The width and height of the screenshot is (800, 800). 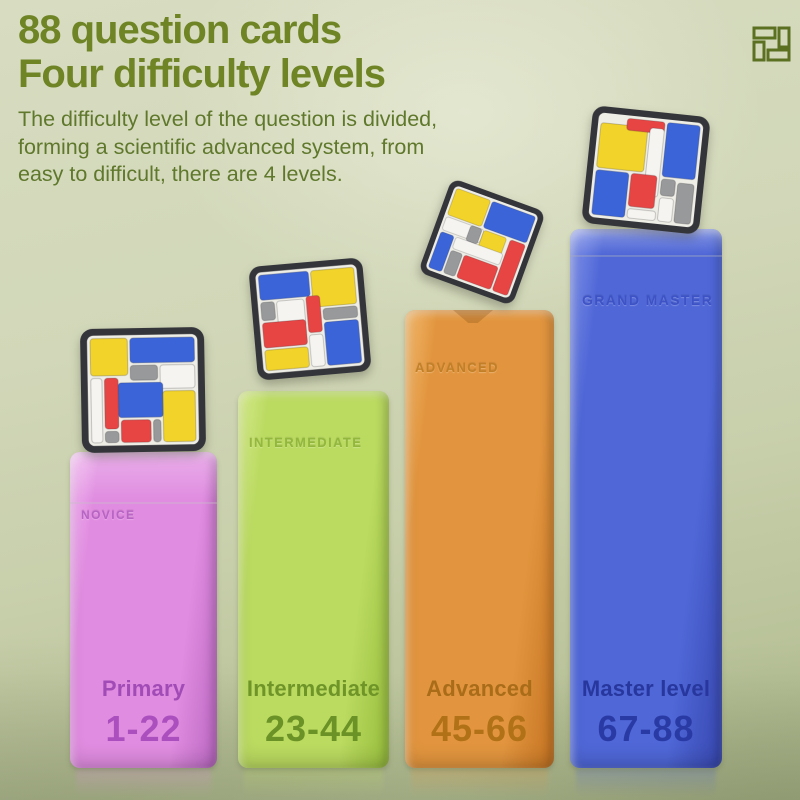 I want to click on puzzle-card-intermediate-icon, so click(x=310, y=319).